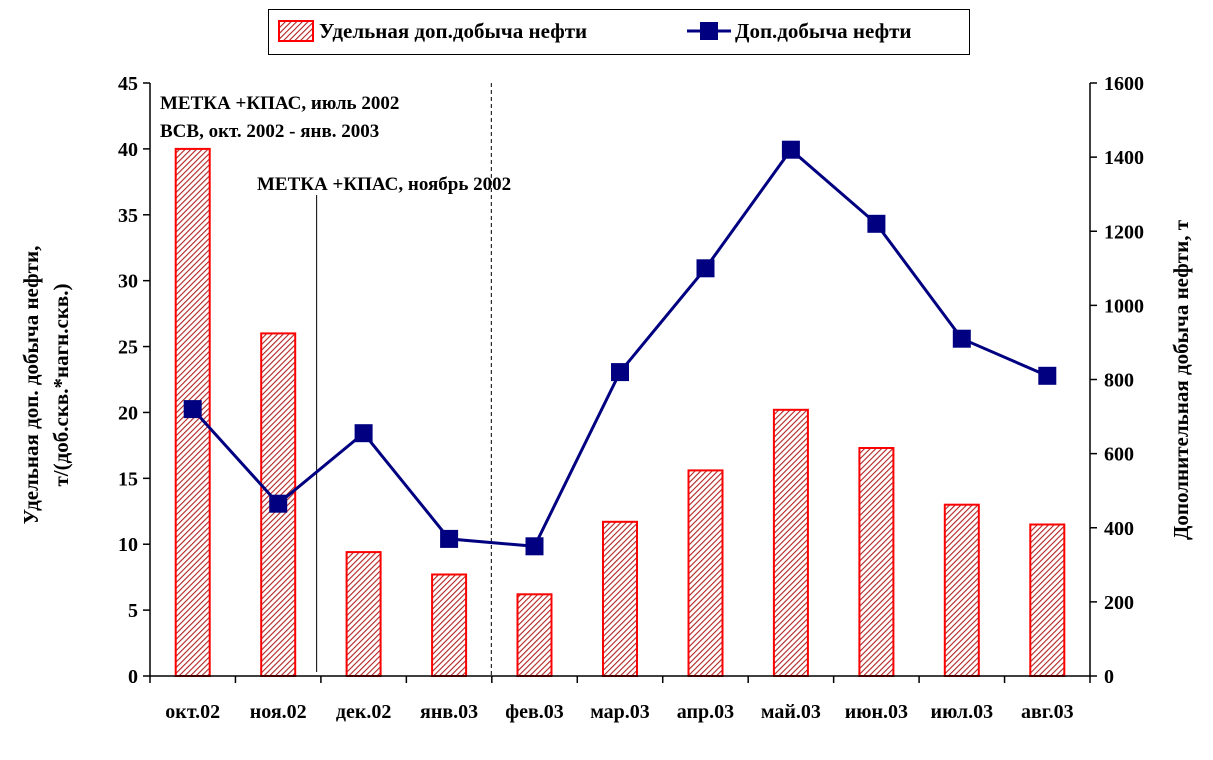  Describe the element at coordinates (876, 712) in the screenshot. I see `x-tick-label: июн.03` at that location.